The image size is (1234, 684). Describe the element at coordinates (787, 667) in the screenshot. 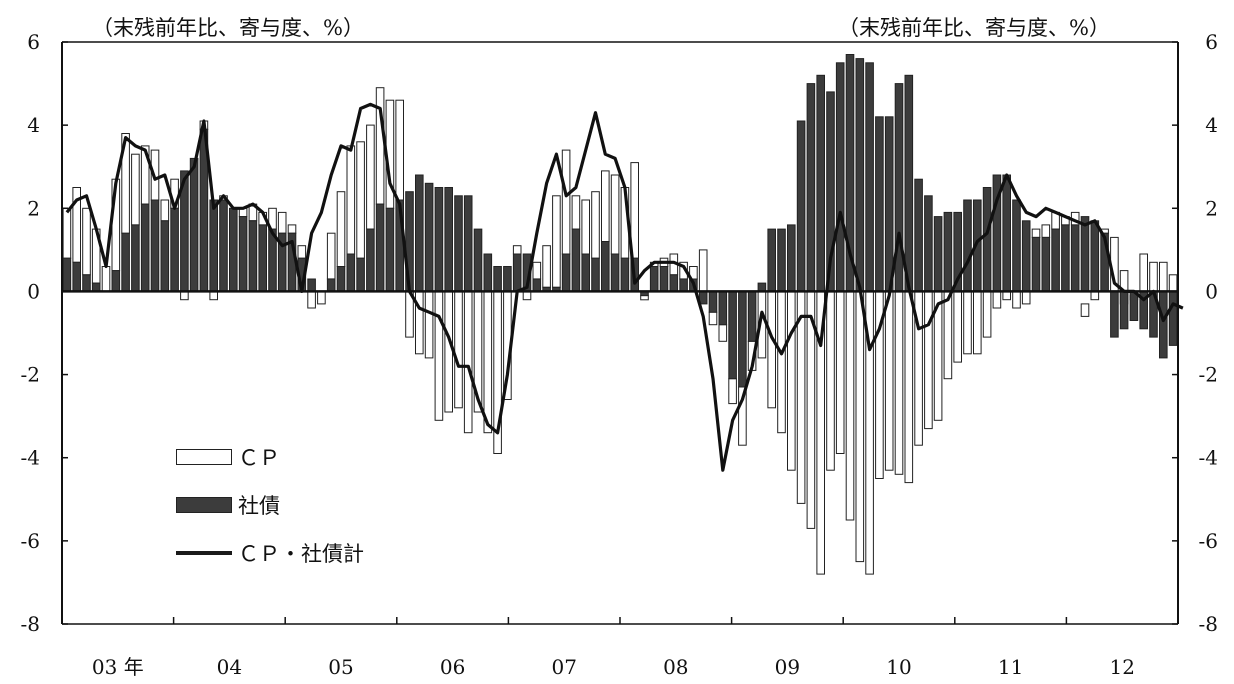

I see `x-year-label: 09` at that location.